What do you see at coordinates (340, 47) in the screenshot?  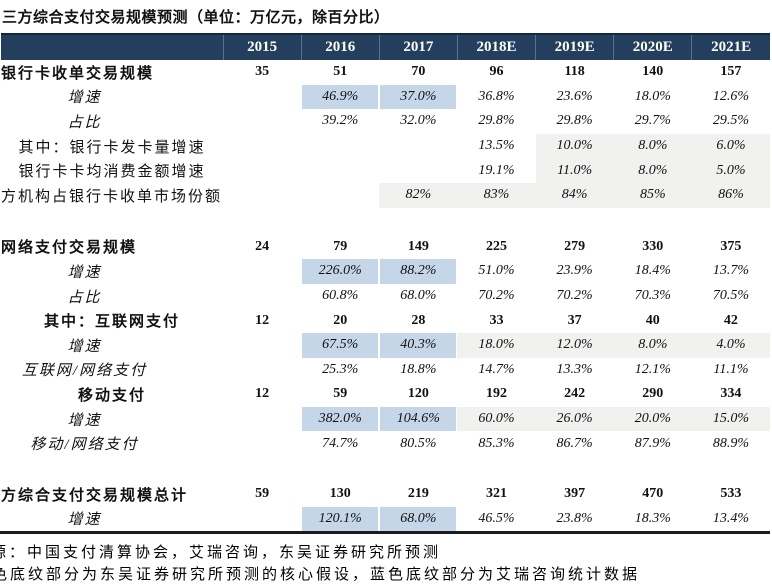 I see `header-year-cell: 2016` at bounding box center [340, 47].